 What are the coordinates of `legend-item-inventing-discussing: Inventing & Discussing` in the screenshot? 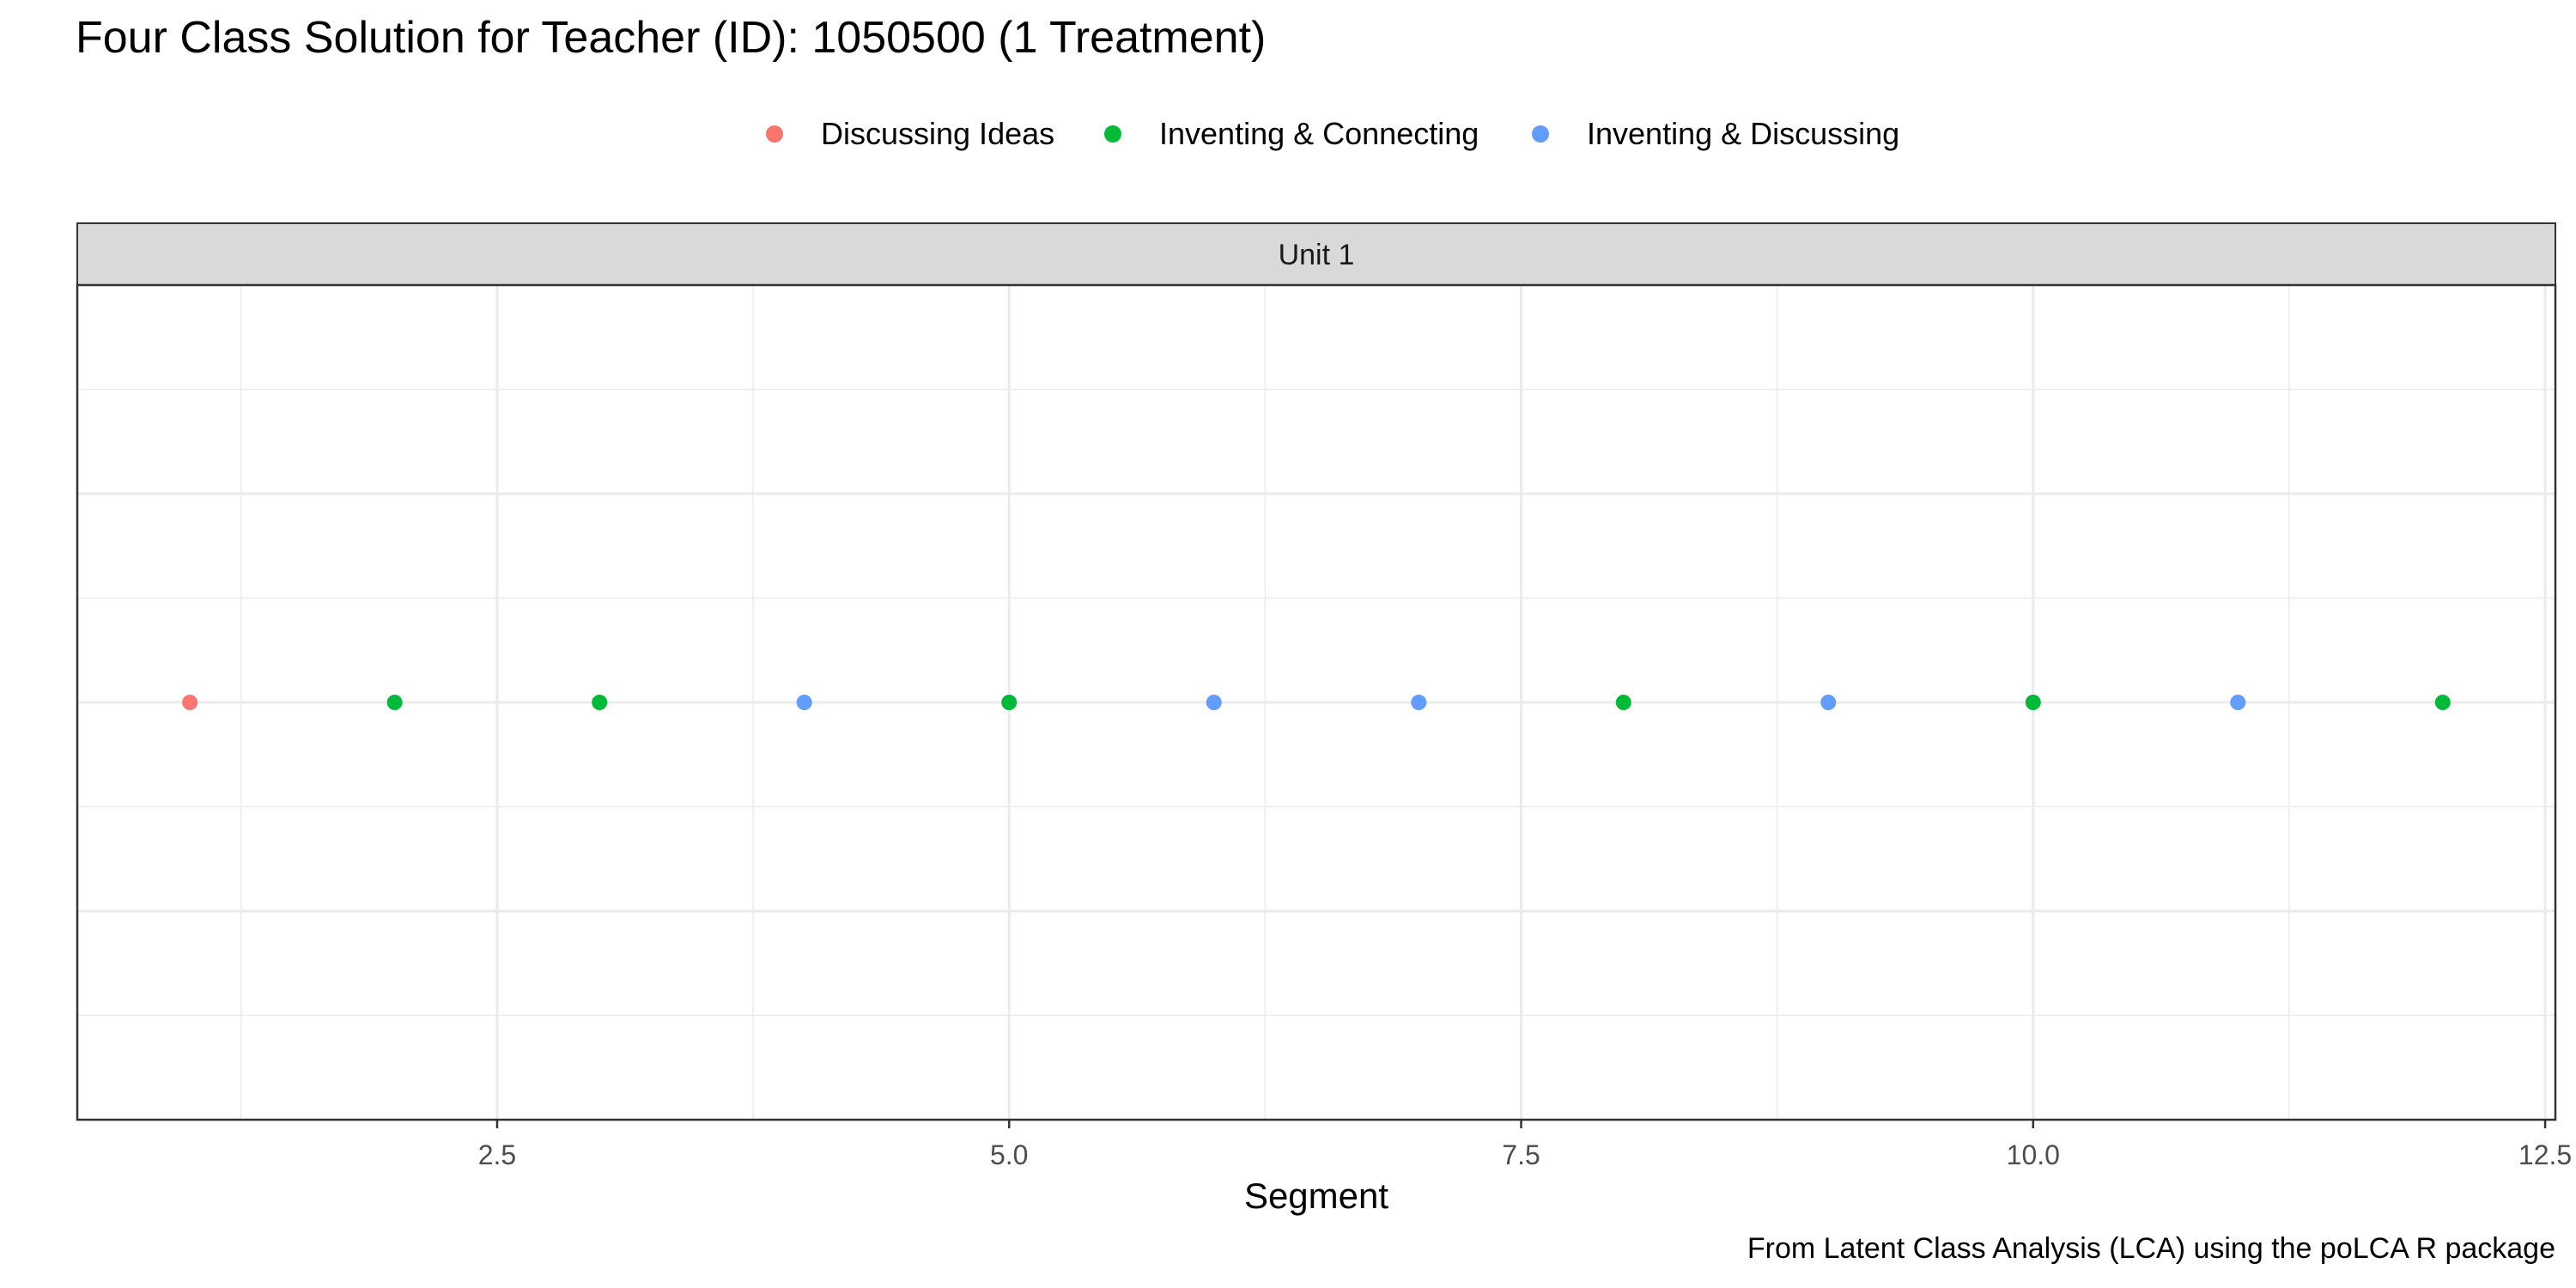 It's located at (1715, 134).